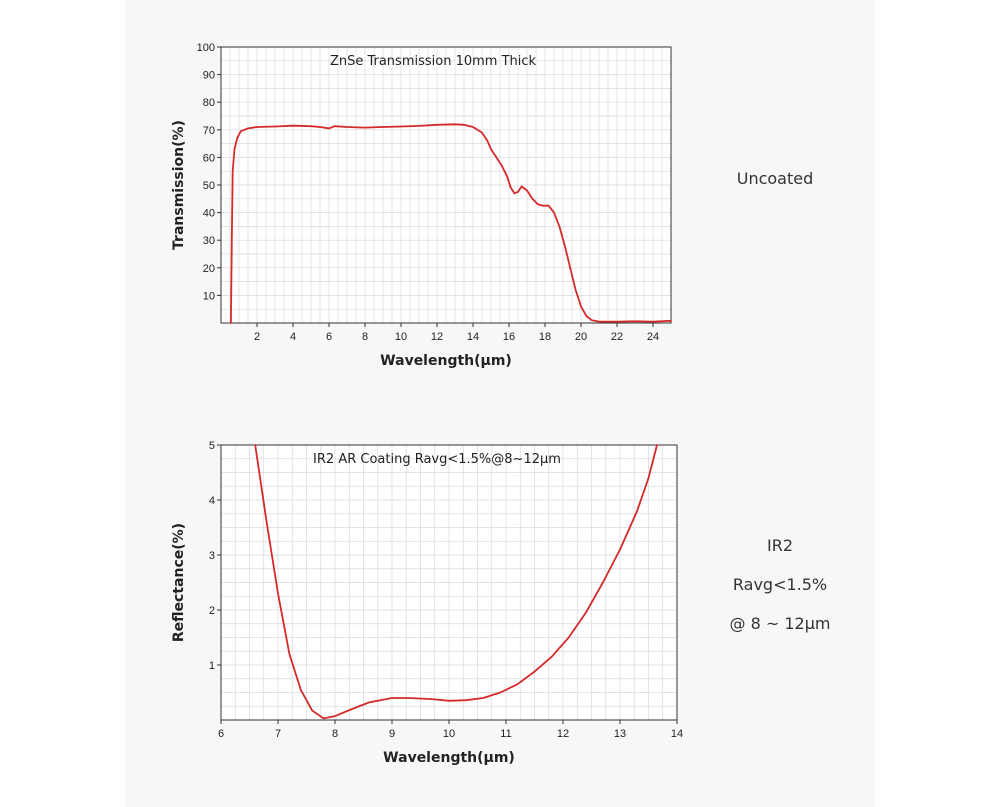 This screenshot has height=807, width=1000. I want to click on chart1-xlabel: Wavelength(μm), so click(446, 361).